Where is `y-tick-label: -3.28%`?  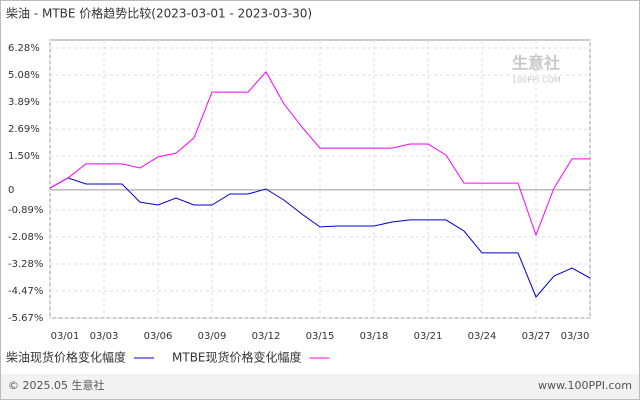
y-tick-label: -3.28% is located at coordinates (25, 264).